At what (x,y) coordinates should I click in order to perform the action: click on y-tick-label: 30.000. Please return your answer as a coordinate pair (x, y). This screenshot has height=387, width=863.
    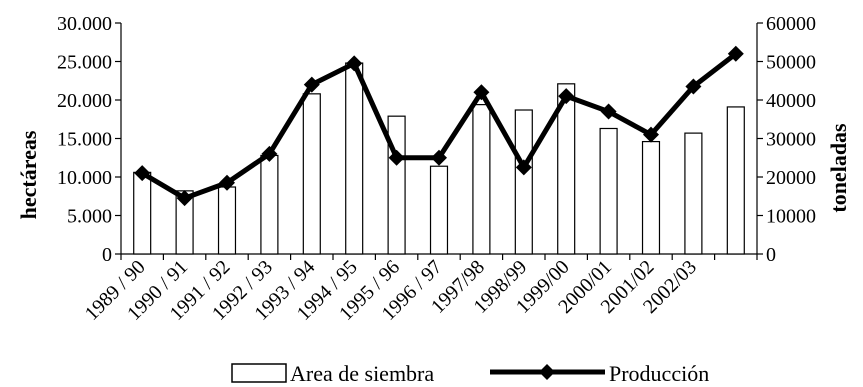
    Looking at the image, I should click on (84, 24).